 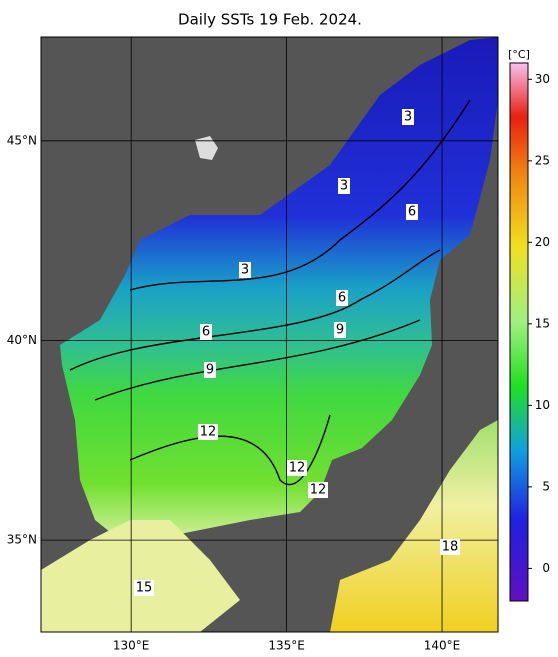 I want to click on lon-label: 135°E, so click(x=286, y=646).